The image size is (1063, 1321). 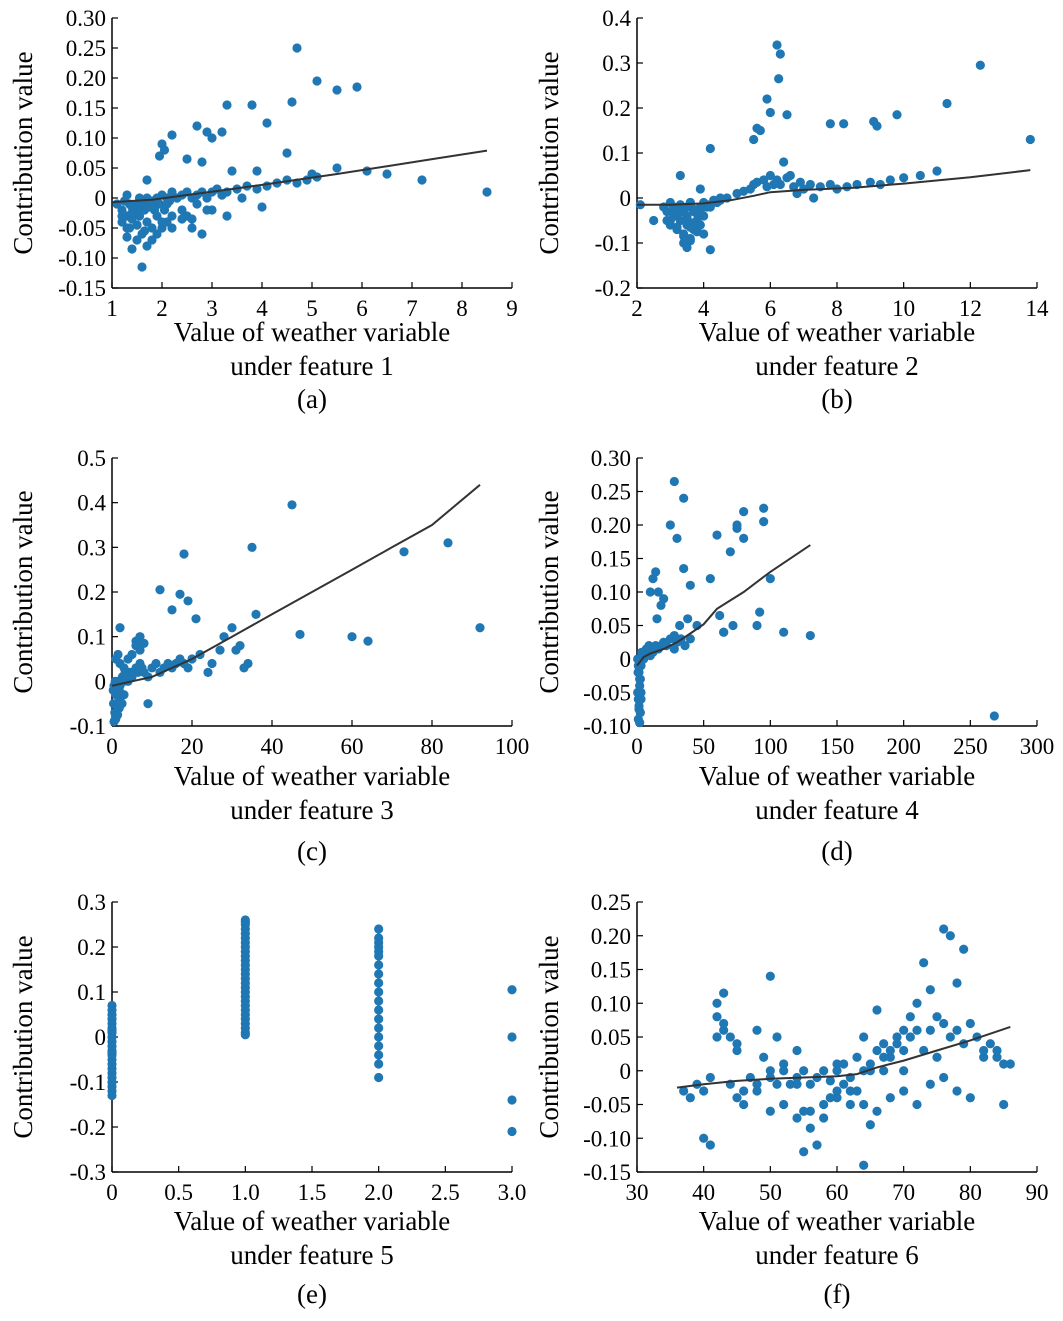 What do you see at coordinates (1037, 746) in the screenshot?
I see `x-tick-label: 300` at bounding box center [1037, 746].